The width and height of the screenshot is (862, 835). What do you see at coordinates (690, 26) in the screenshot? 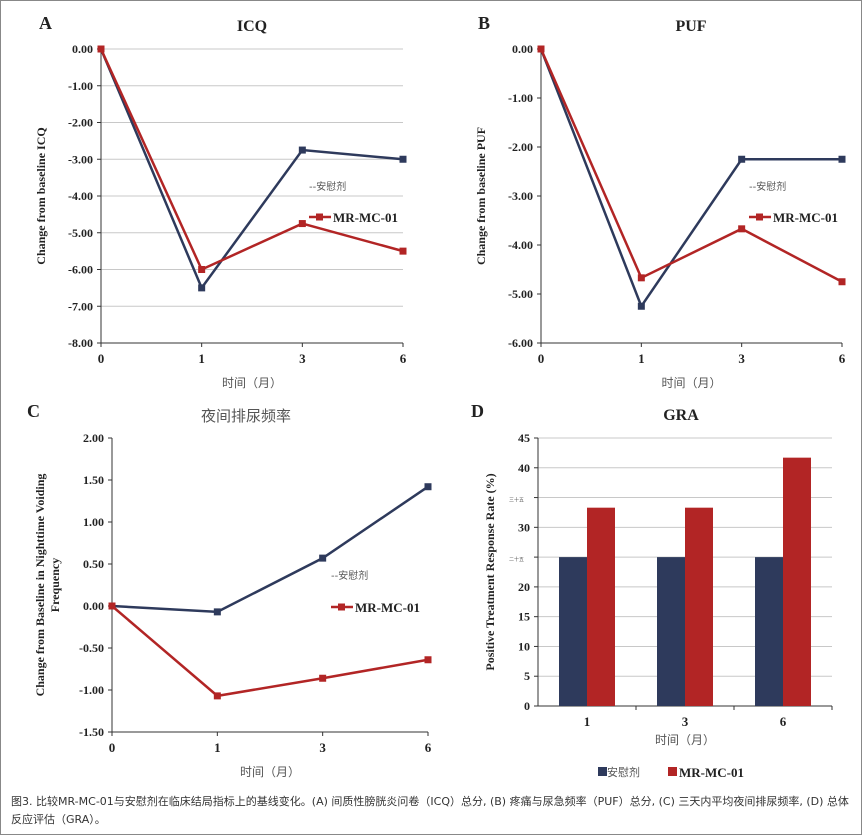
I see `chart-title: PUF` at bounding box center [690, 26].